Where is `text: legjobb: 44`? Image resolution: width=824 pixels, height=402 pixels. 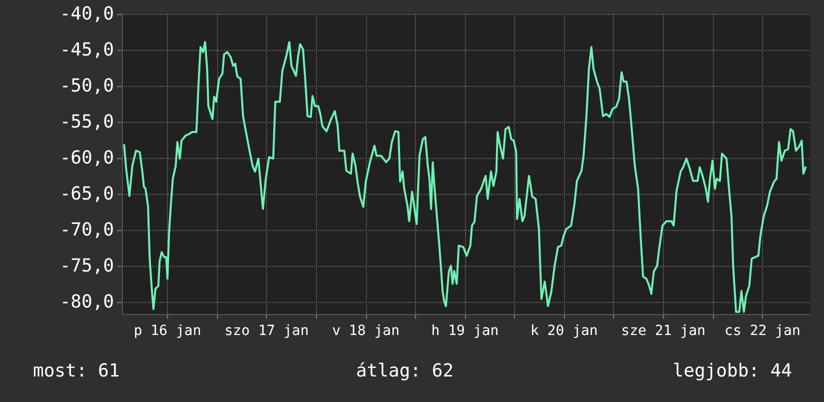
text: legjobb: 44 is located at coordinates (732, 371).